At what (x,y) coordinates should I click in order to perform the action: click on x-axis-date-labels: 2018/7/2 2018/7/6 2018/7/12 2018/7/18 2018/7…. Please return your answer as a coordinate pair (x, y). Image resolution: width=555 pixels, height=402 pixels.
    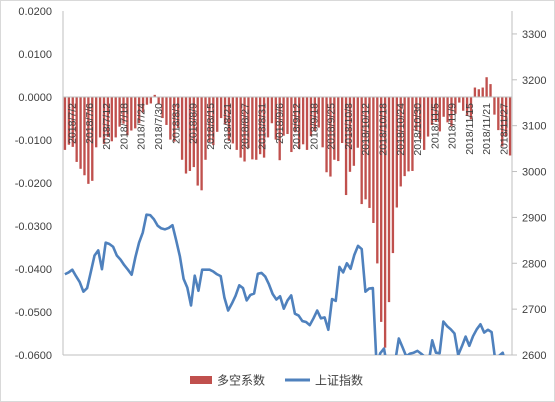
    Looking at the image, I should click on (289, 129).